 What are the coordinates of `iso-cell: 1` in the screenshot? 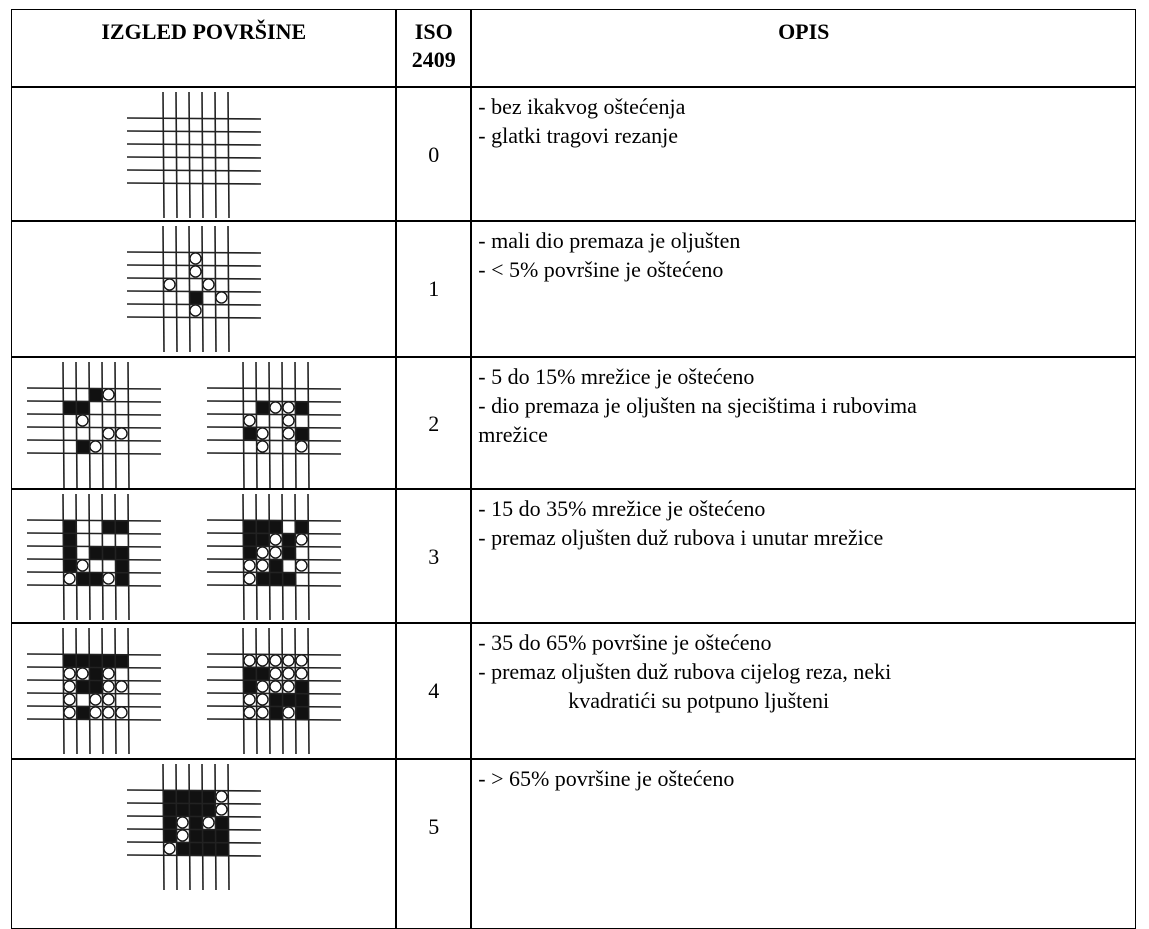 It's located at (434, 289).